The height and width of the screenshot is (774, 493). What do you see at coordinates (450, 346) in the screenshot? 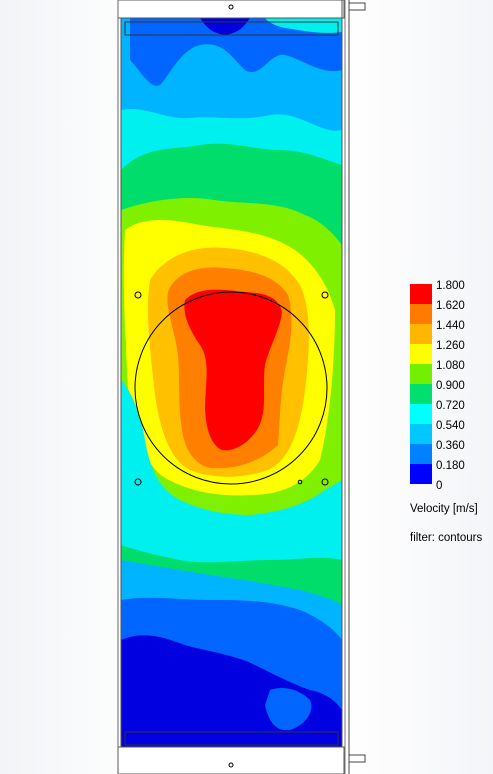
I see `legend-tick-label: 1.260` at bounding box center [450, 346].